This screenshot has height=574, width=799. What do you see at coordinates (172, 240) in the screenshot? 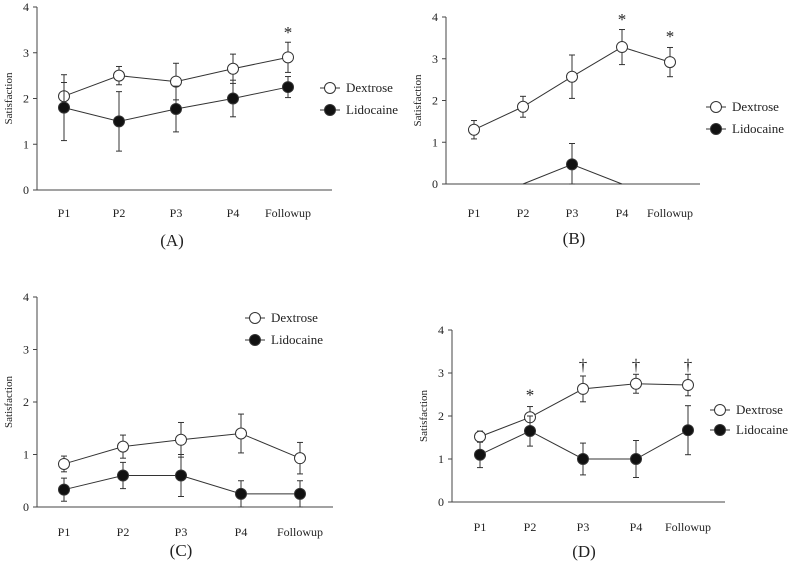
I see `panel-label: (A)` at bounding box center [172, 240].